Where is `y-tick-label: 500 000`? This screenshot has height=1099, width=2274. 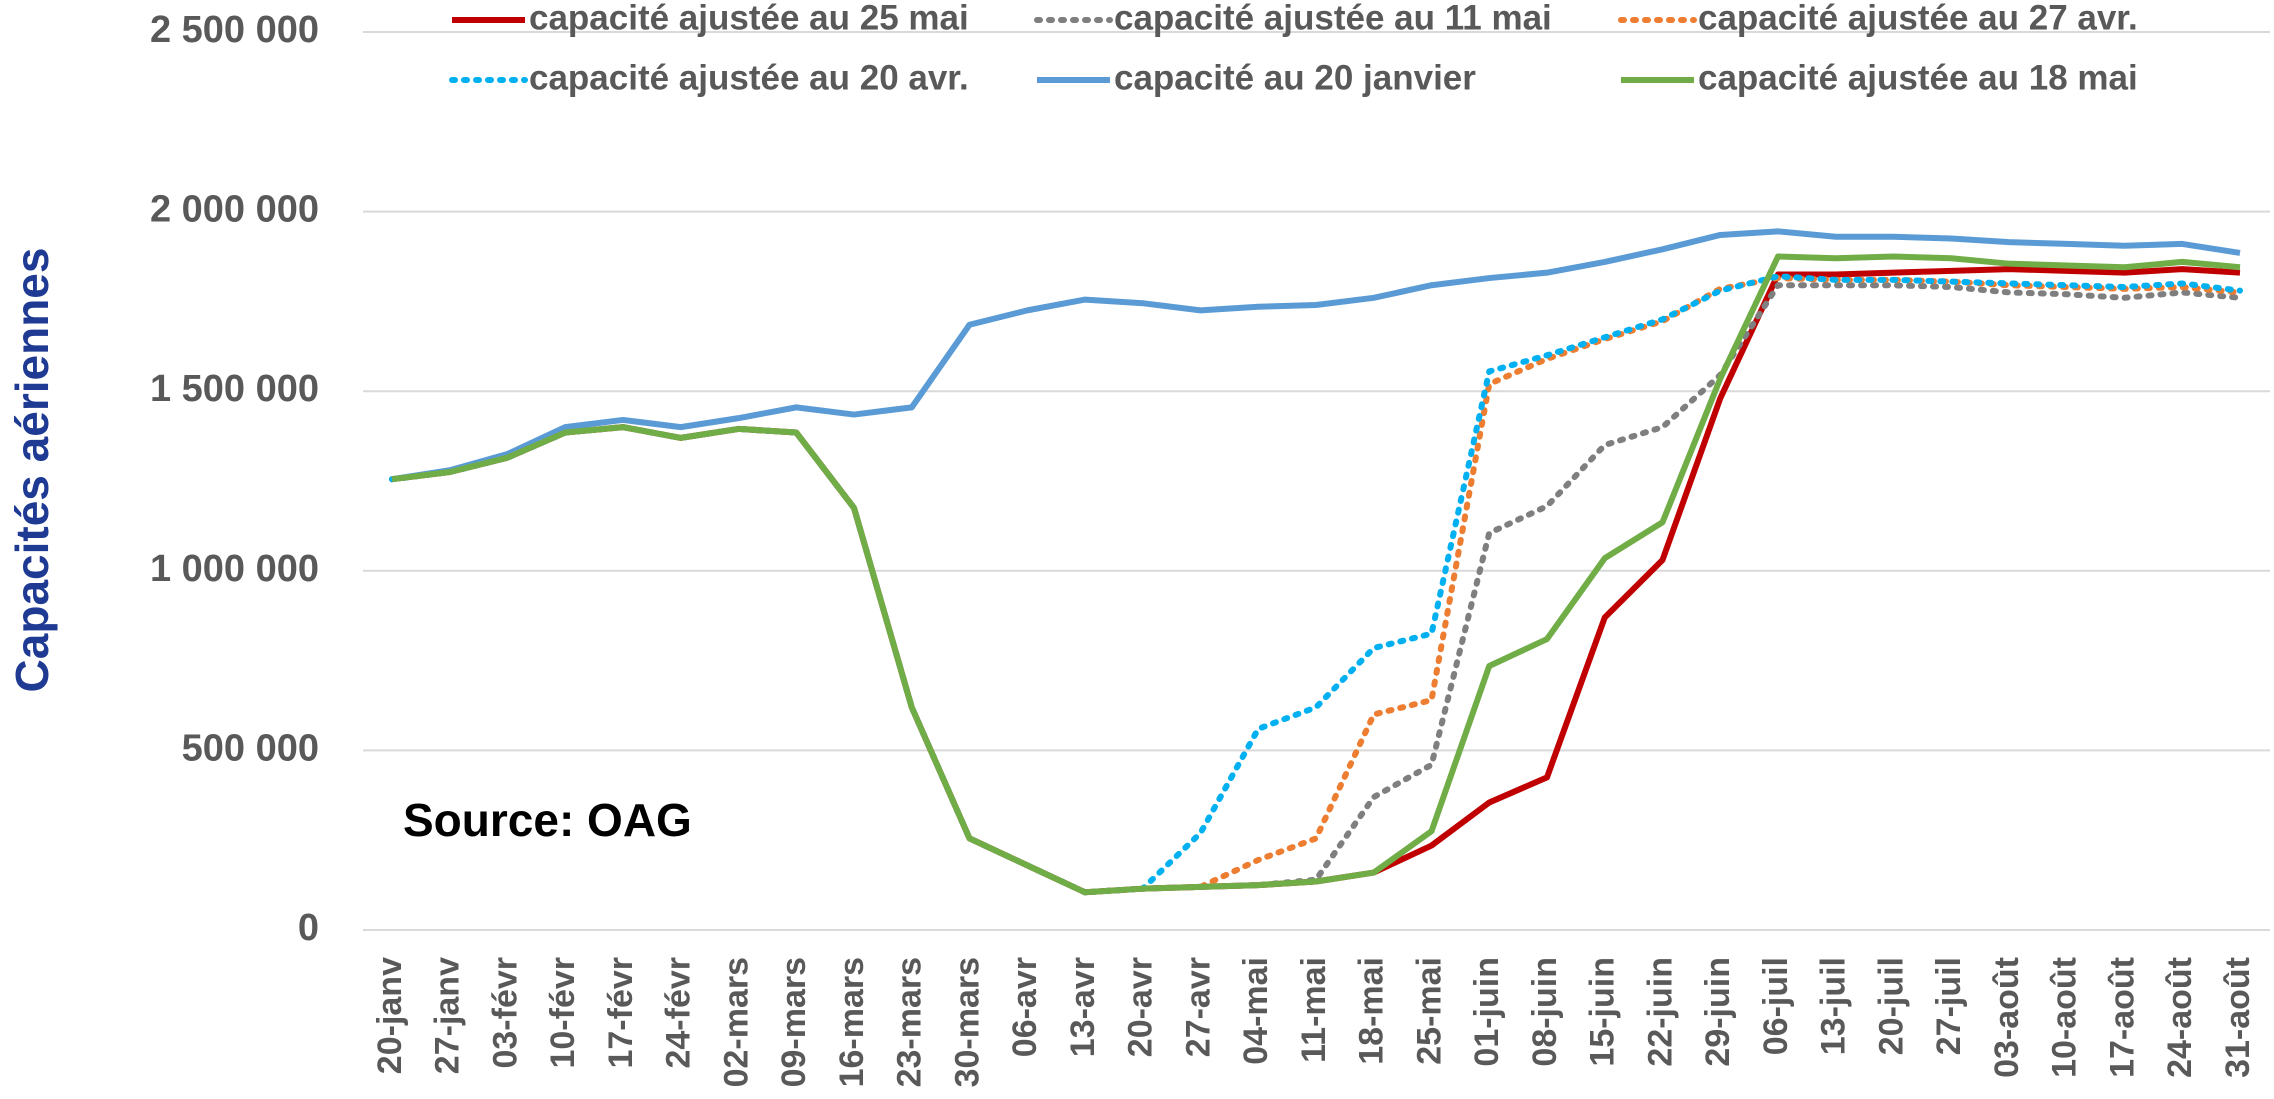 y-tick-label: 500 000 is located at coordinates (250, 748).